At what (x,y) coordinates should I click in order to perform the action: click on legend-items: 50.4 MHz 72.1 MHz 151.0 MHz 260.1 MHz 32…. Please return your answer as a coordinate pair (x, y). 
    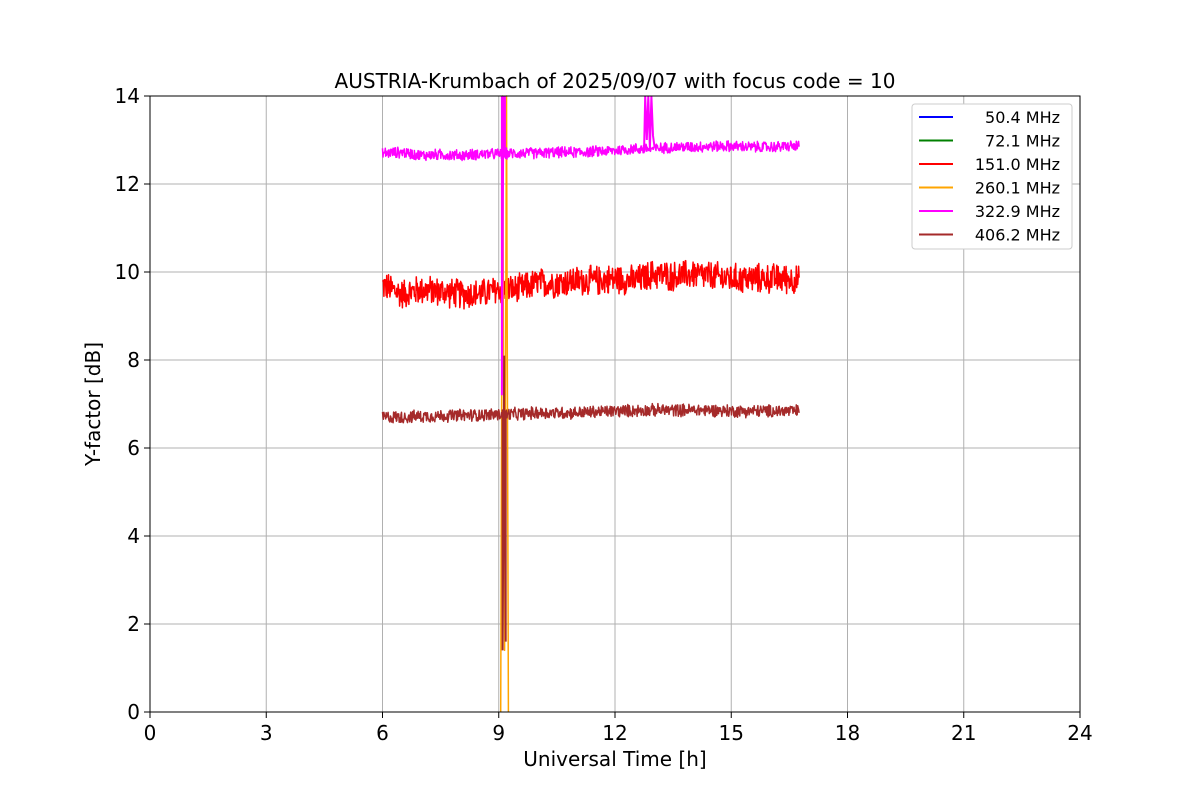
    Looking at the image, I should click on (989, 176).